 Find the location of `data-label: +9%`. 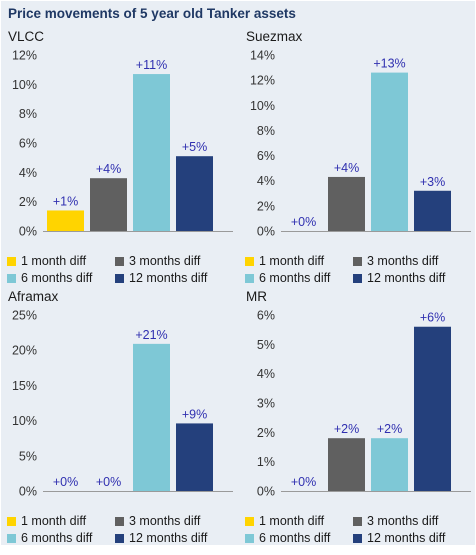

data-label: +9% is located at coordinates (194, 414).